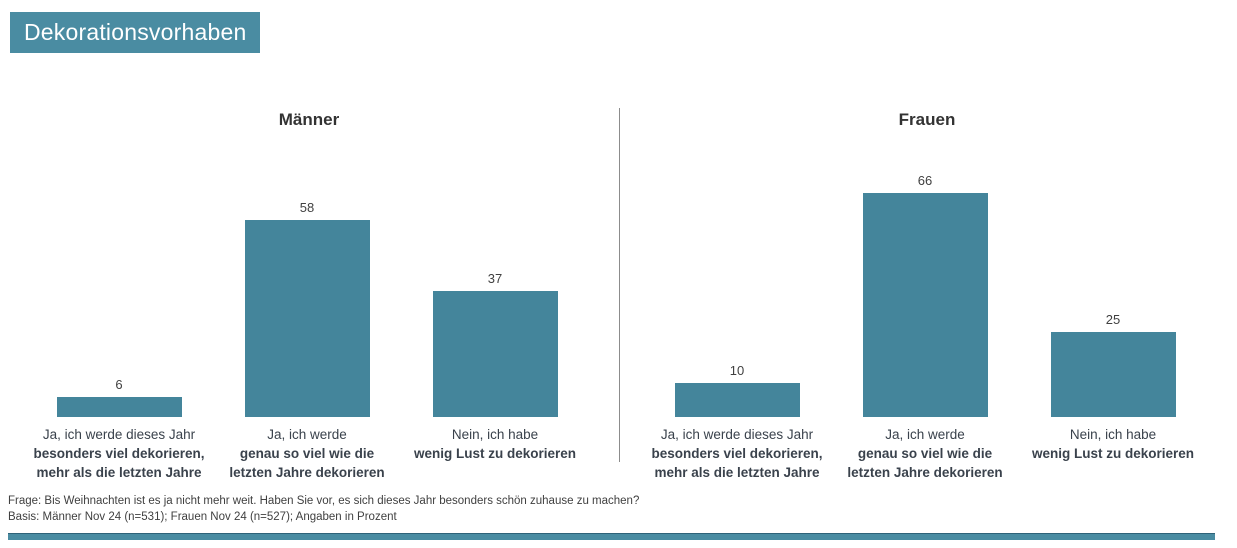  What do you see at coordinates (307, 207) in the screenshot?
I see `bar-value-label: 58` at bounding box center [307, 207].